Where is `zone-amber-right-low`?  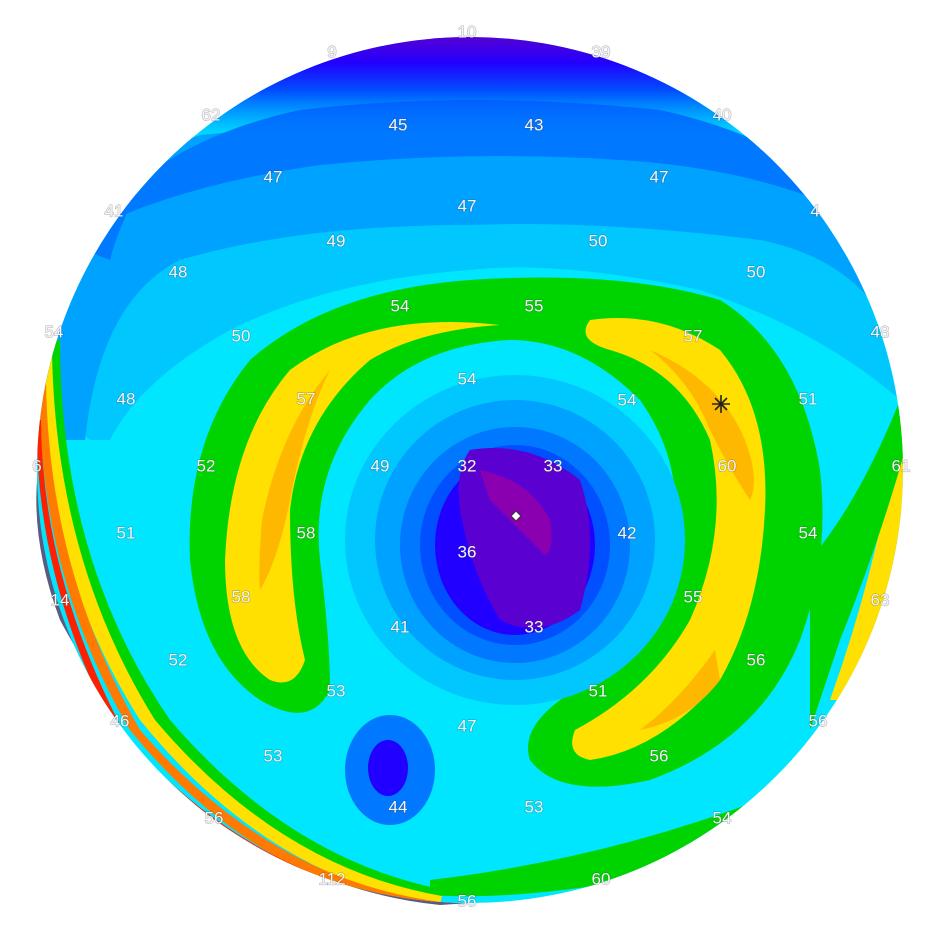 zone-amber-right-low is located at coordinates (680, 690).